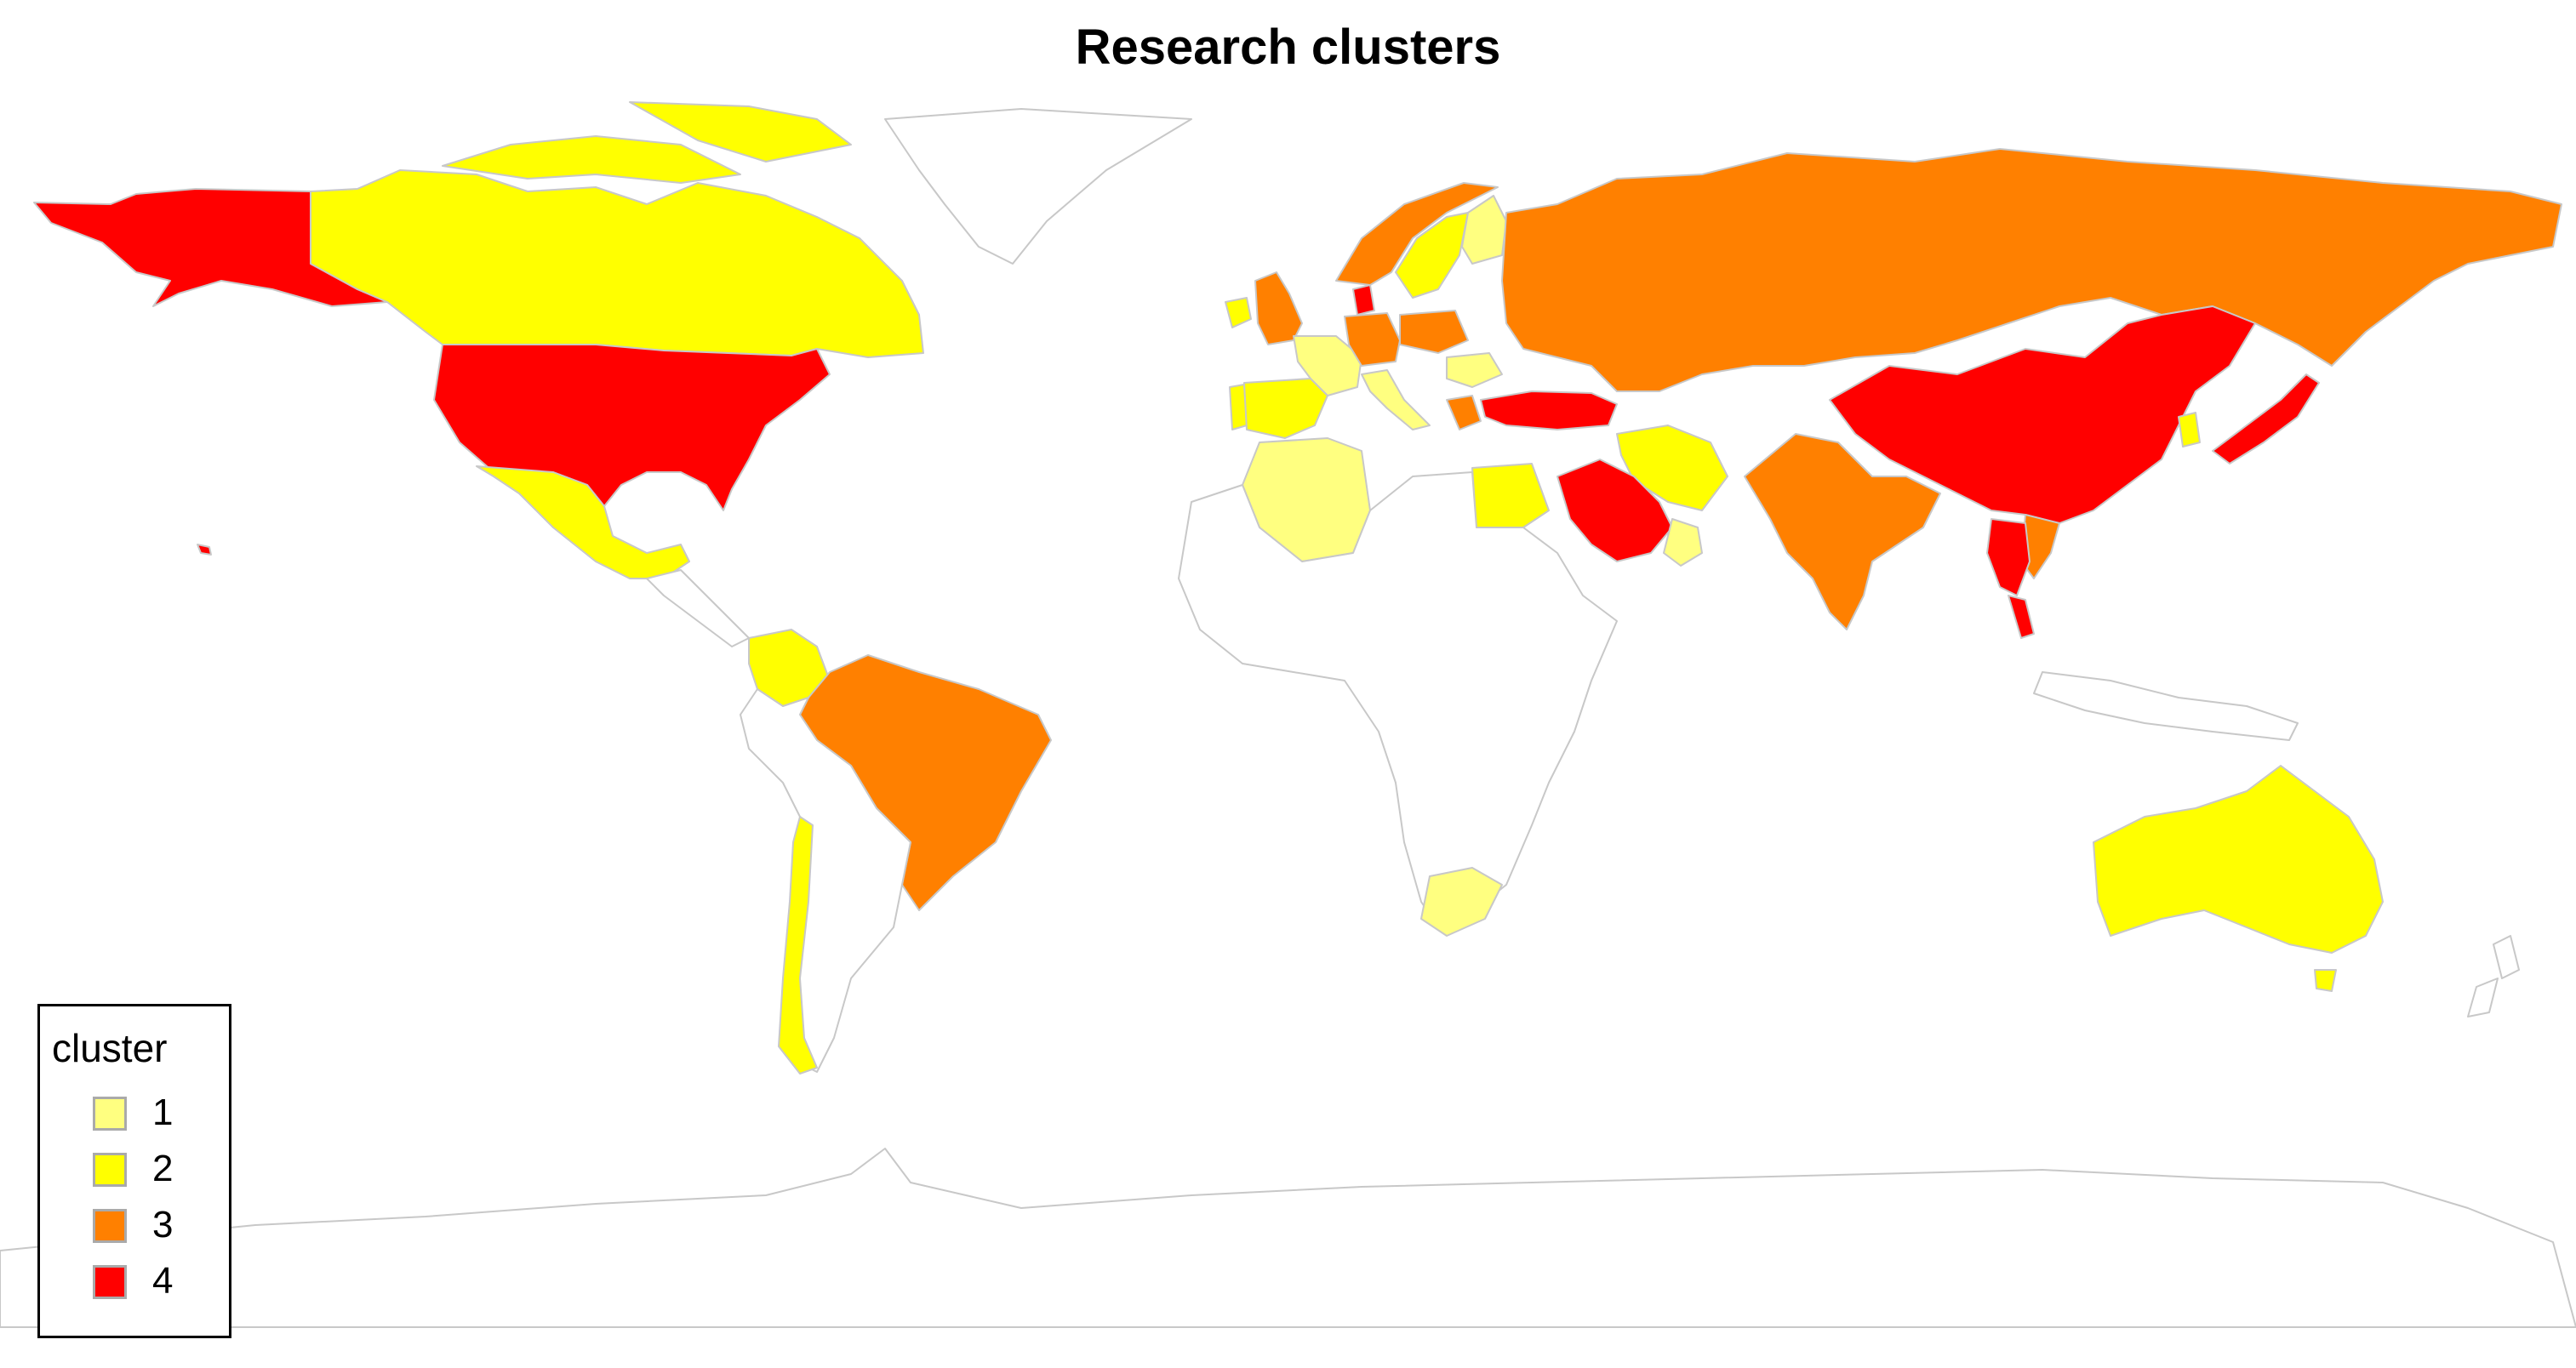  What do you see at coordinates (1396, 400) in the screenshot?
I see `region-italy` at bounding box center [1396, 400].